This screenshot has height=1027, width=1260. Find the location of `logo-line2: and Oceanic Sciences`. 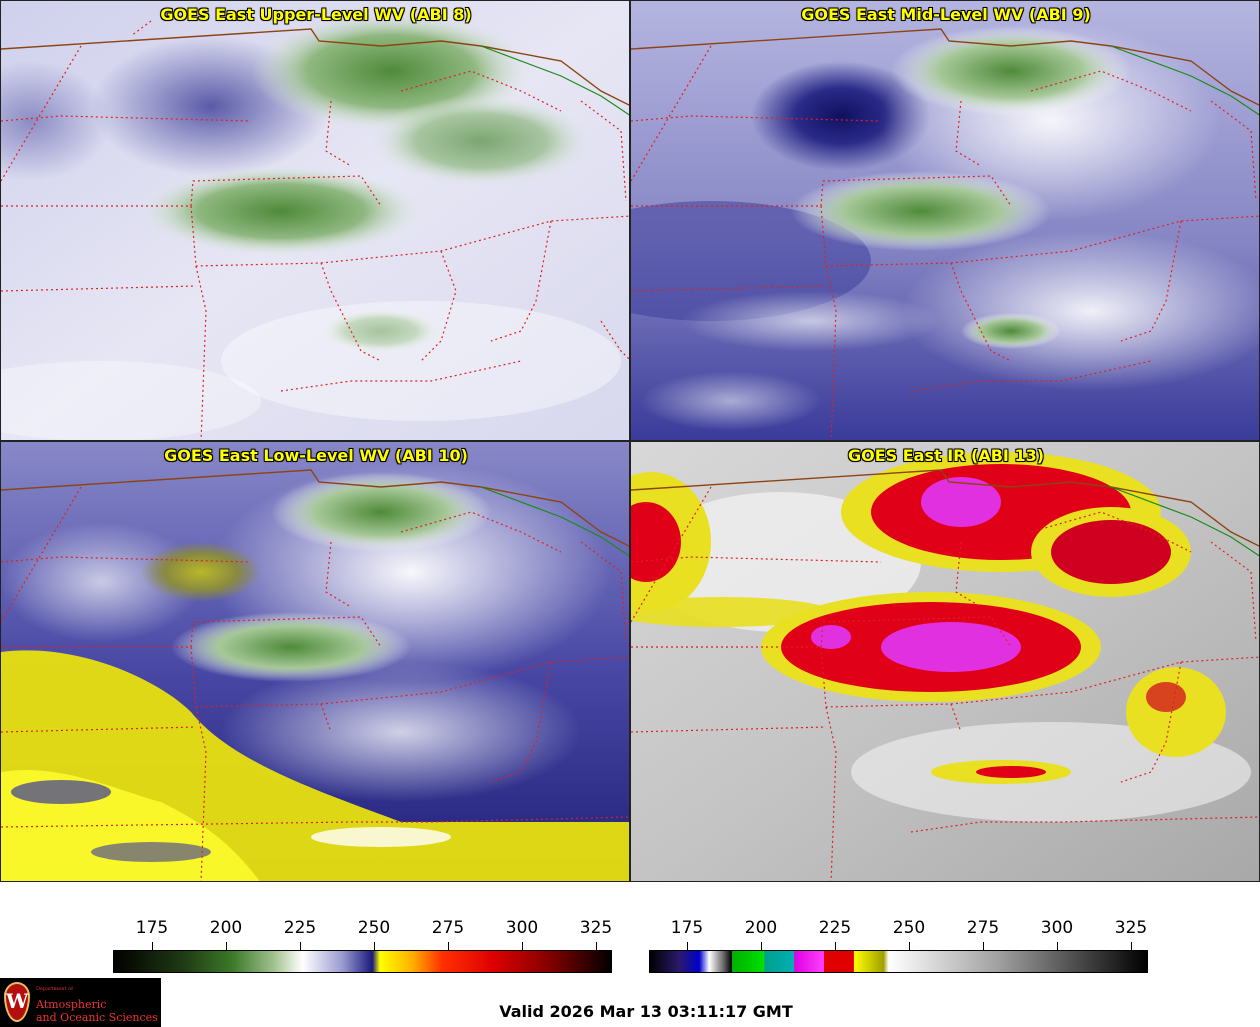

logo-line2: and Oceanic Sciences is located at coordinates (97, 1017).